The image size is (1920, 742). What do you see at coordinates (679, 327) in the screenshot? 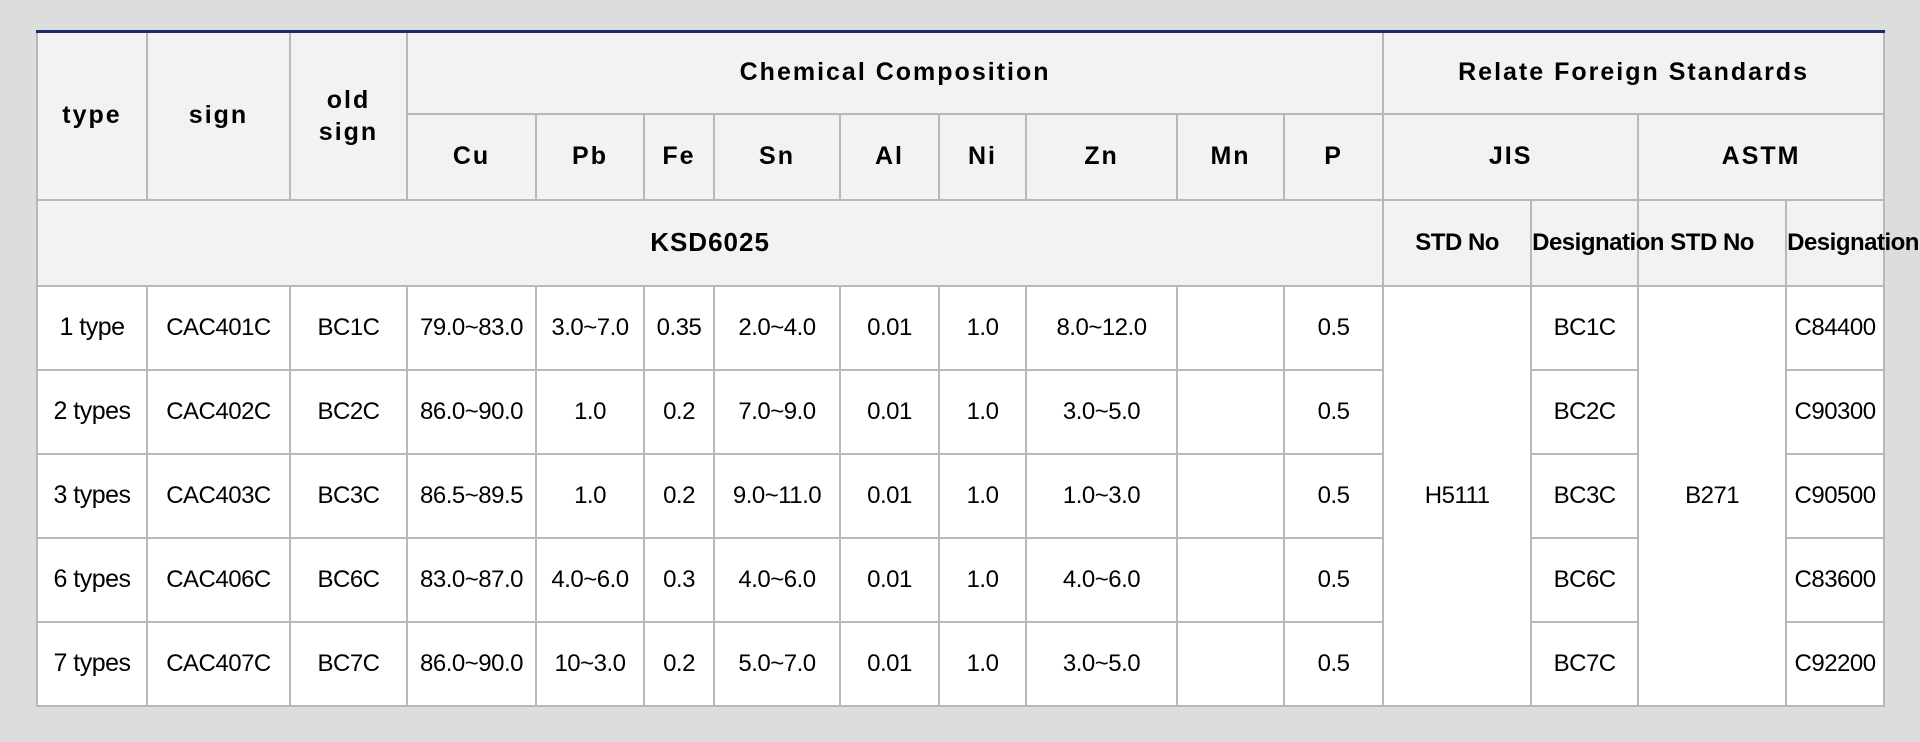
I see `fe-cell: 0.35` at bounding box center [679, 327].